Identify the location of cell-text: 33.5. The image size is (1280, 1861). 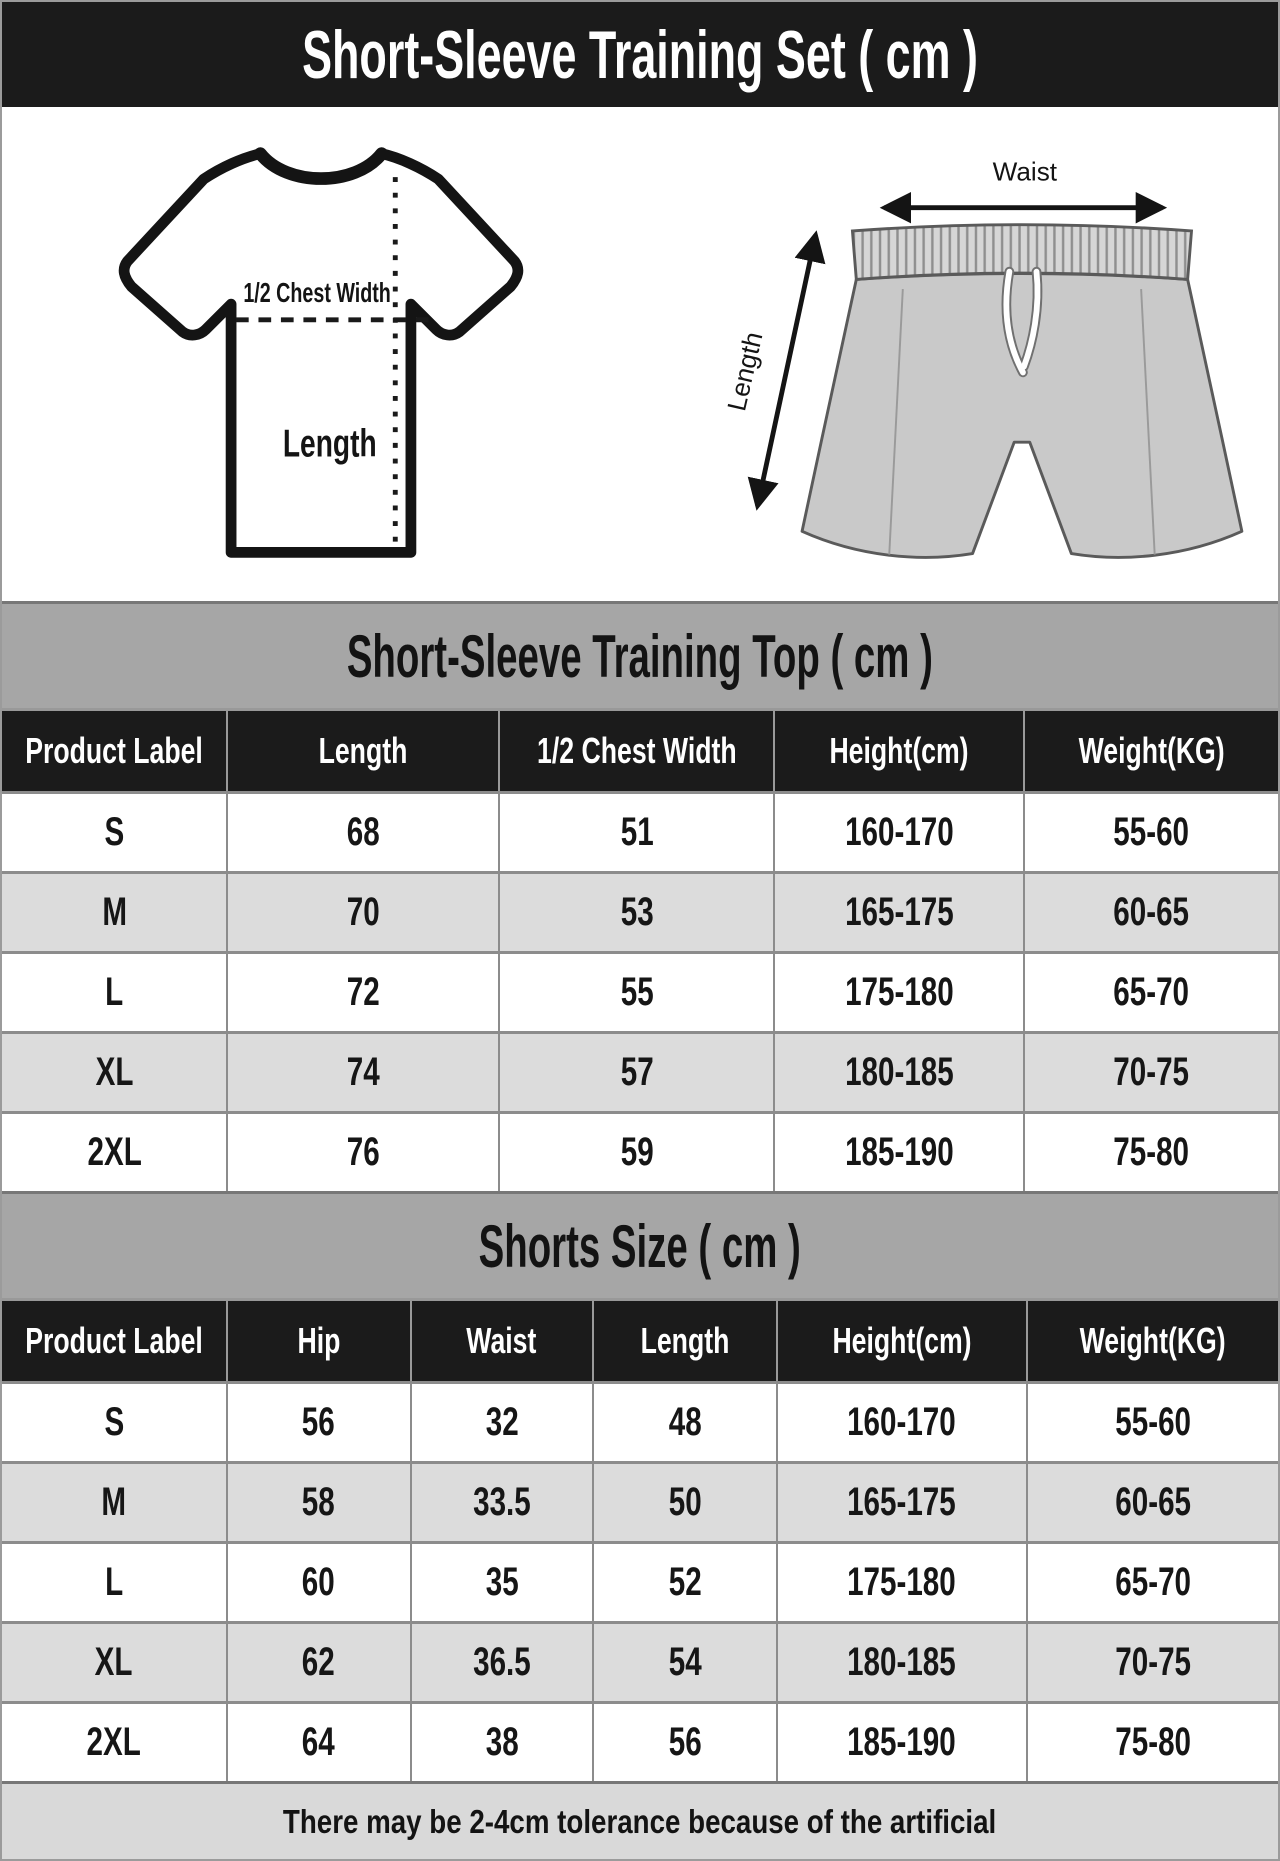
(501, 1502).